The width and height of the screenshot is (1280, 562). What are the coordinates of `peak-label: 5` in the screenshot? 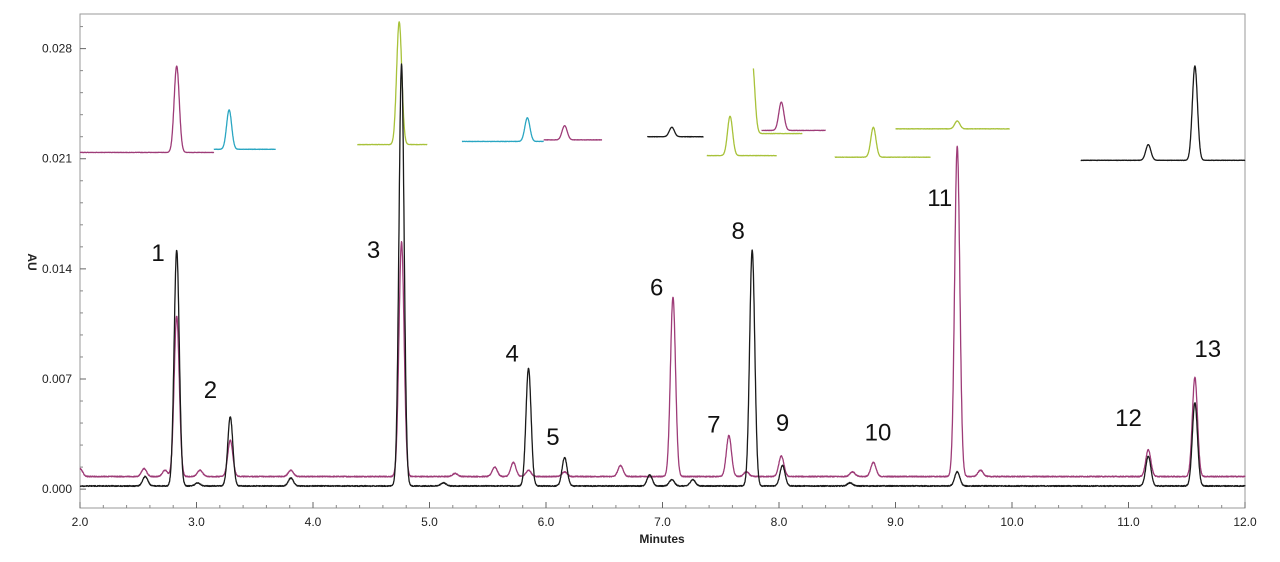 It's located at (552, 437).